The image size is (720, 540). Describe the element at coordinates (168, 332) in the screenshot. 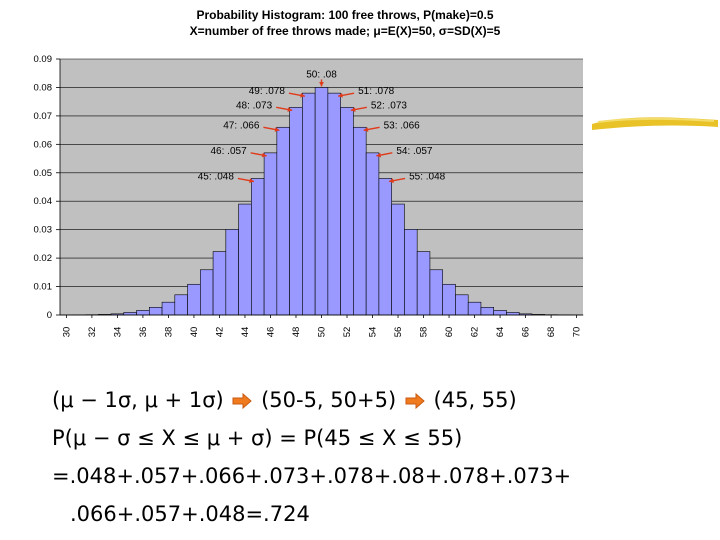

I see `x-tick-label: 38` at that location.